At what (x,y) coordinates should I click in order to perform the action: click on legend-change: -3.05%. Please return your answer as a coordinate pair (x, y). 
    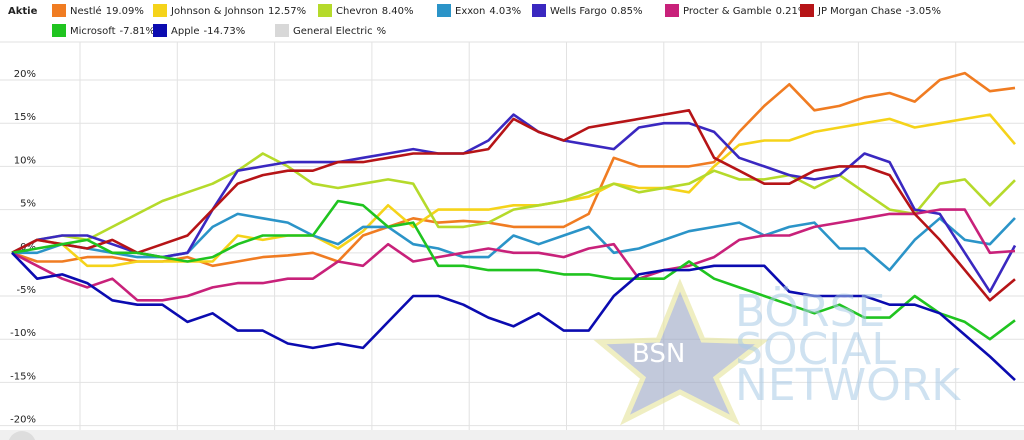
    Looking at the image, I should click on (923, 11).